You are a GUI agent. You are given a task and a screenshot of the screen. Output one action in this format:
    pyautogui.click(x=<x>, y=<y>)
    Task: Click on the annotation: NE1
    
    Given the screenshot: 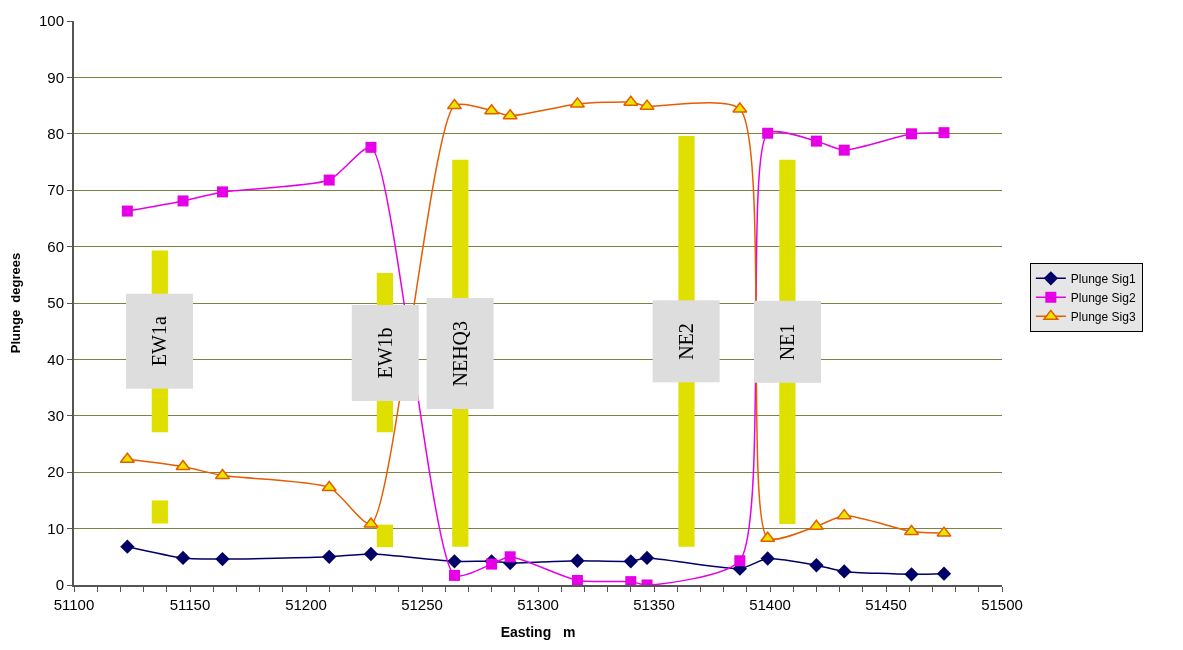 What is the action you would take?
    pyautogui.click(x=787, y=342)
    